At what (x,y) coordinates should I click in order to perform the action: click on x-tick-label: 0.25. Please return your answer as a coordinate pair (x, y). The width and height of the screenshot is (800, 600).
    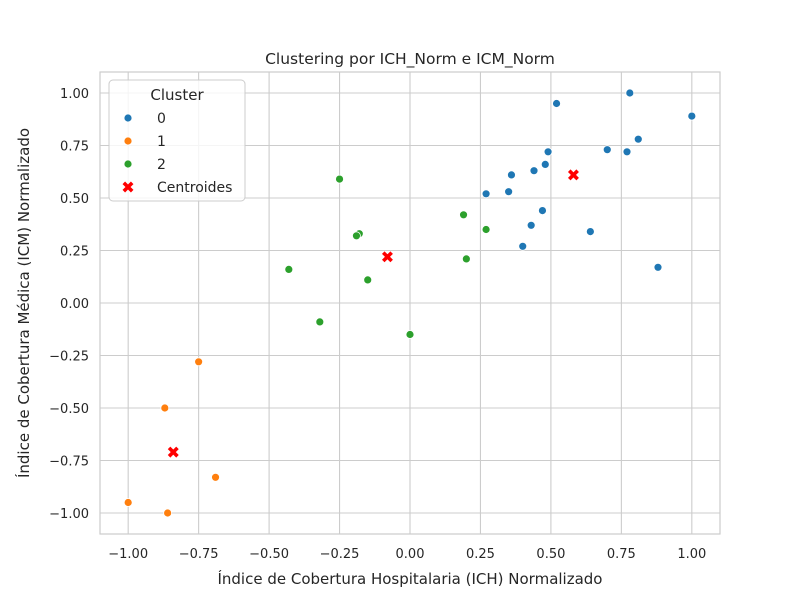
    Looking at the image, I should click on (480, 554).